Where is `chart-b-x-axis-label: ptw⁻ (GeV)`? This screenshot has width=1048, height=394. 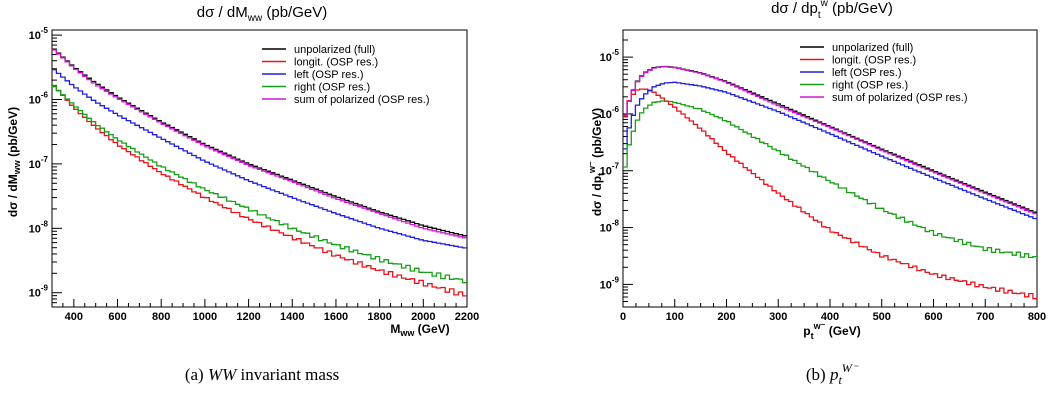
chart-b-x-axis-label: ptw⁻ (GeV) is located at coordinates (831, 331).